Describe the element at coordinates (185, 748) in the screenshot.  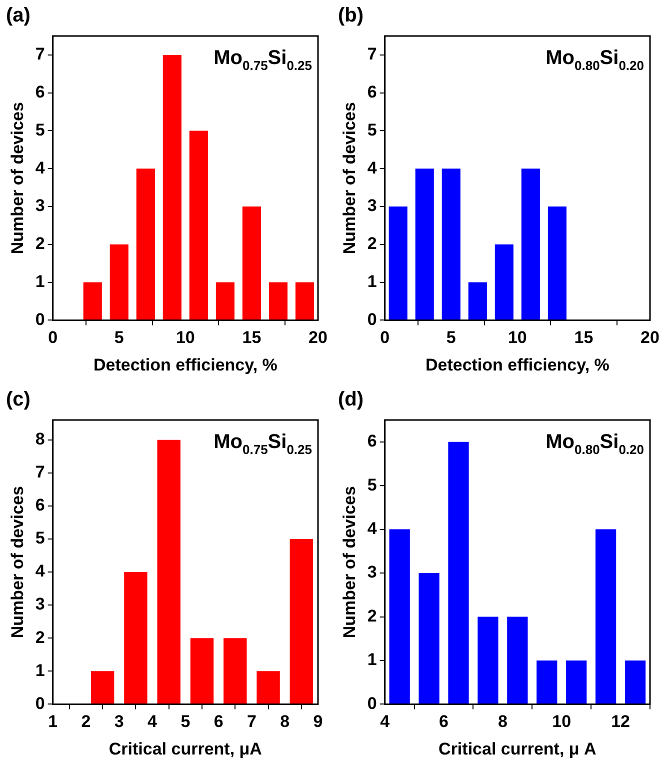
I see `x-axis-title: Critical current, μA` at that location.